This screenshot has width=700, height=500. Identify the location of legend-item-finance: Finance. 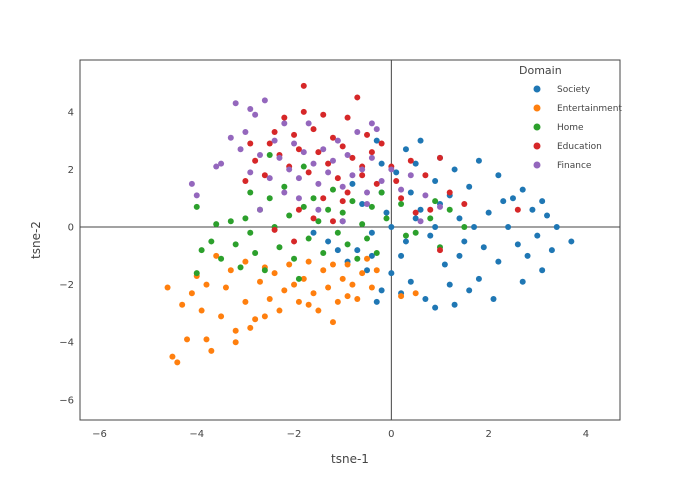
(562, 166).